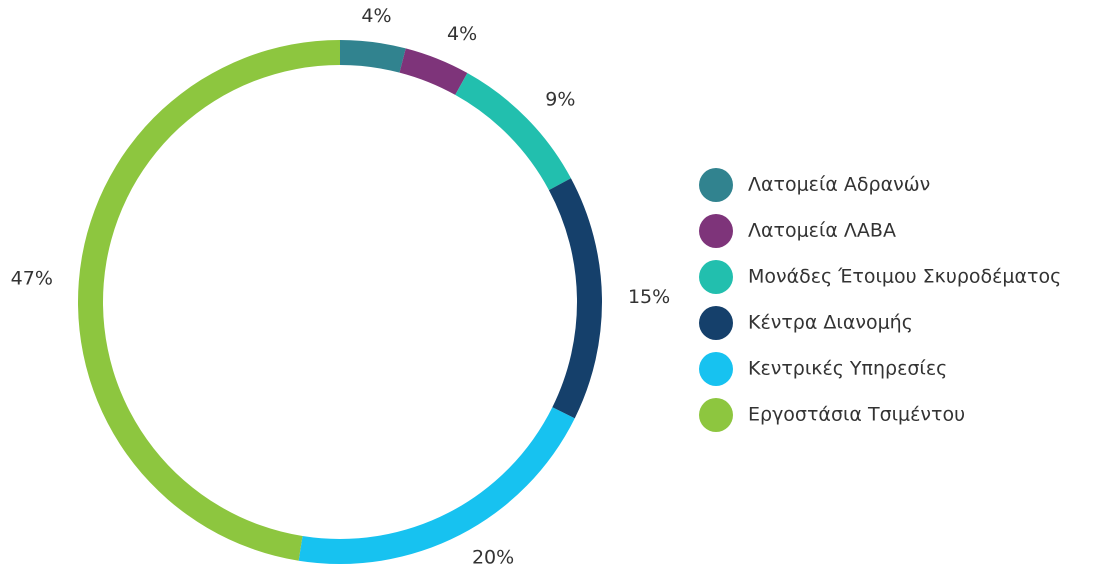  Describe the element at coordinates (904, 277) in the screenshot. I see `legend-label: Μονάδες Έτοιμου Σκυροδέματος` at that location.